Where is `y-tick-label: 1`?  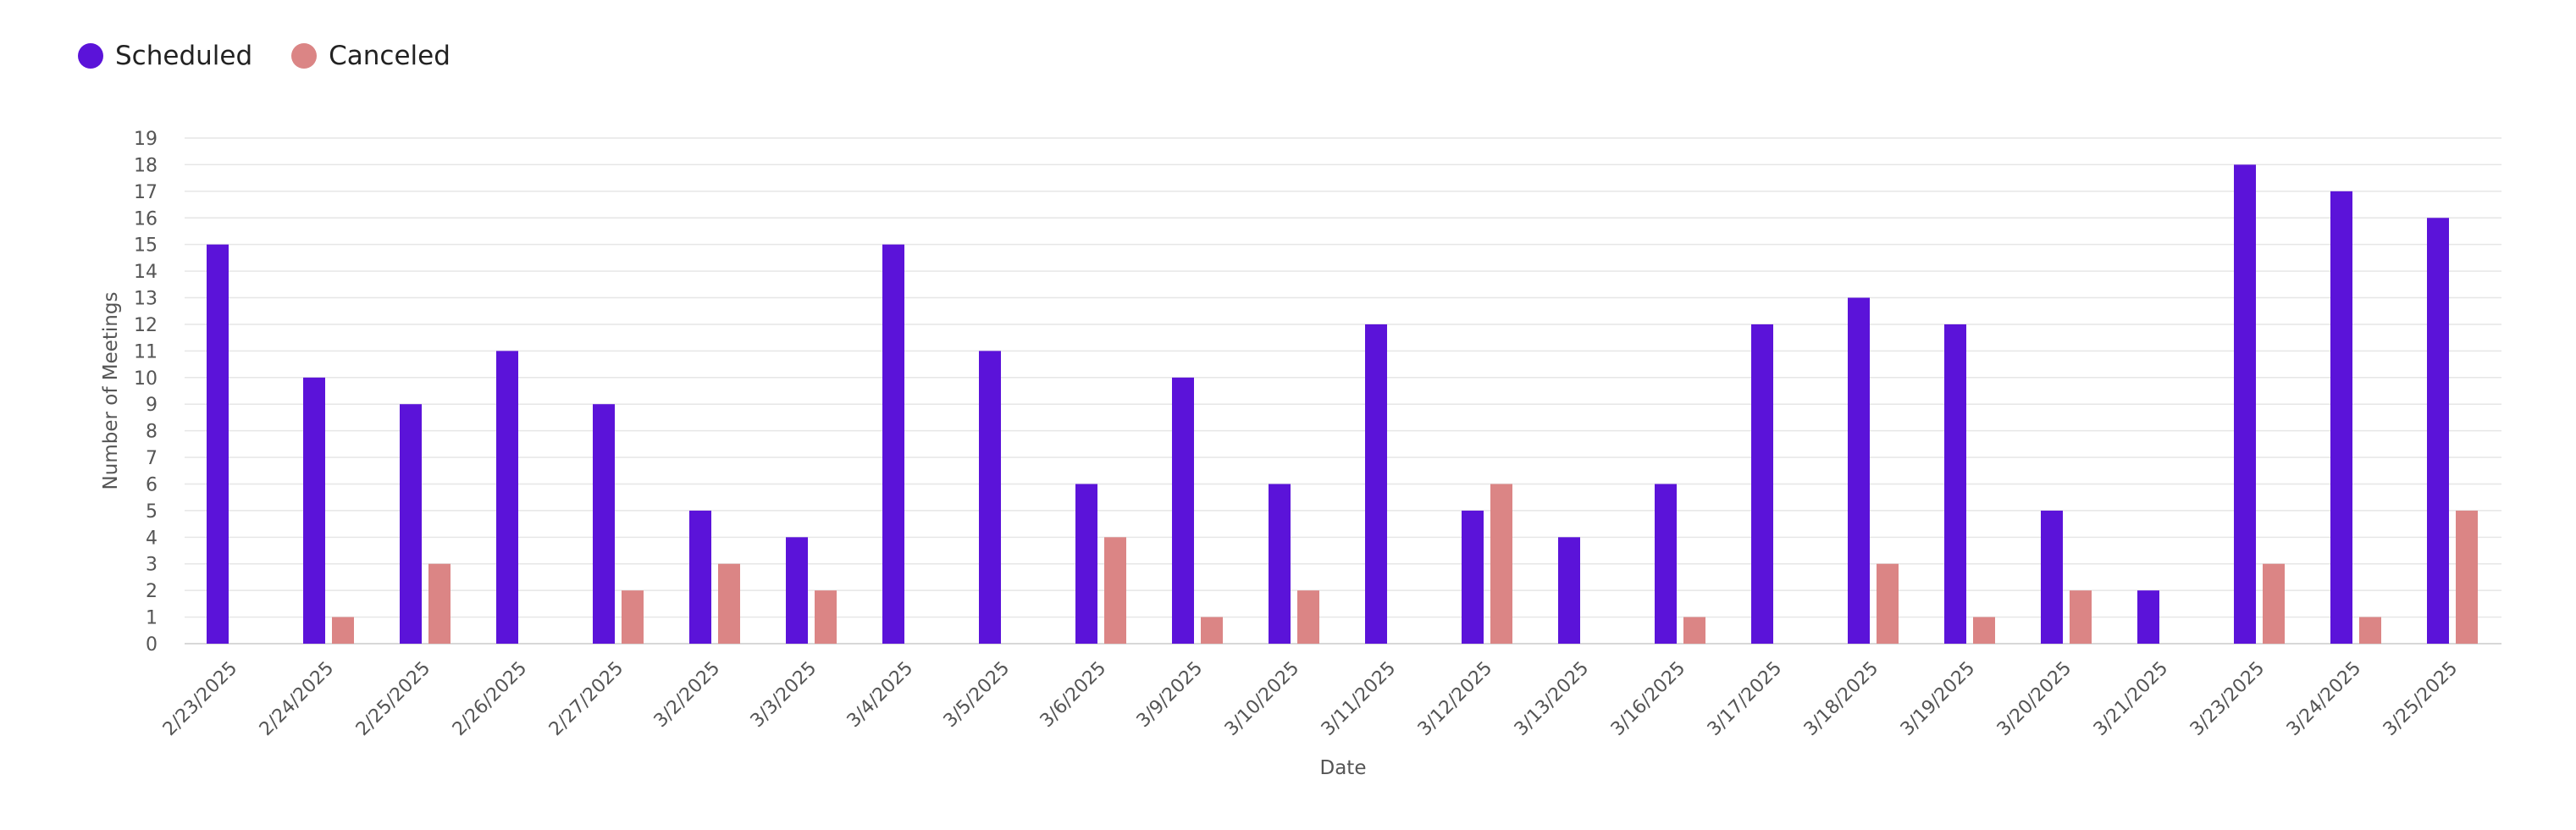
y-tick-label: 1 is located at coordinates (152, 618).